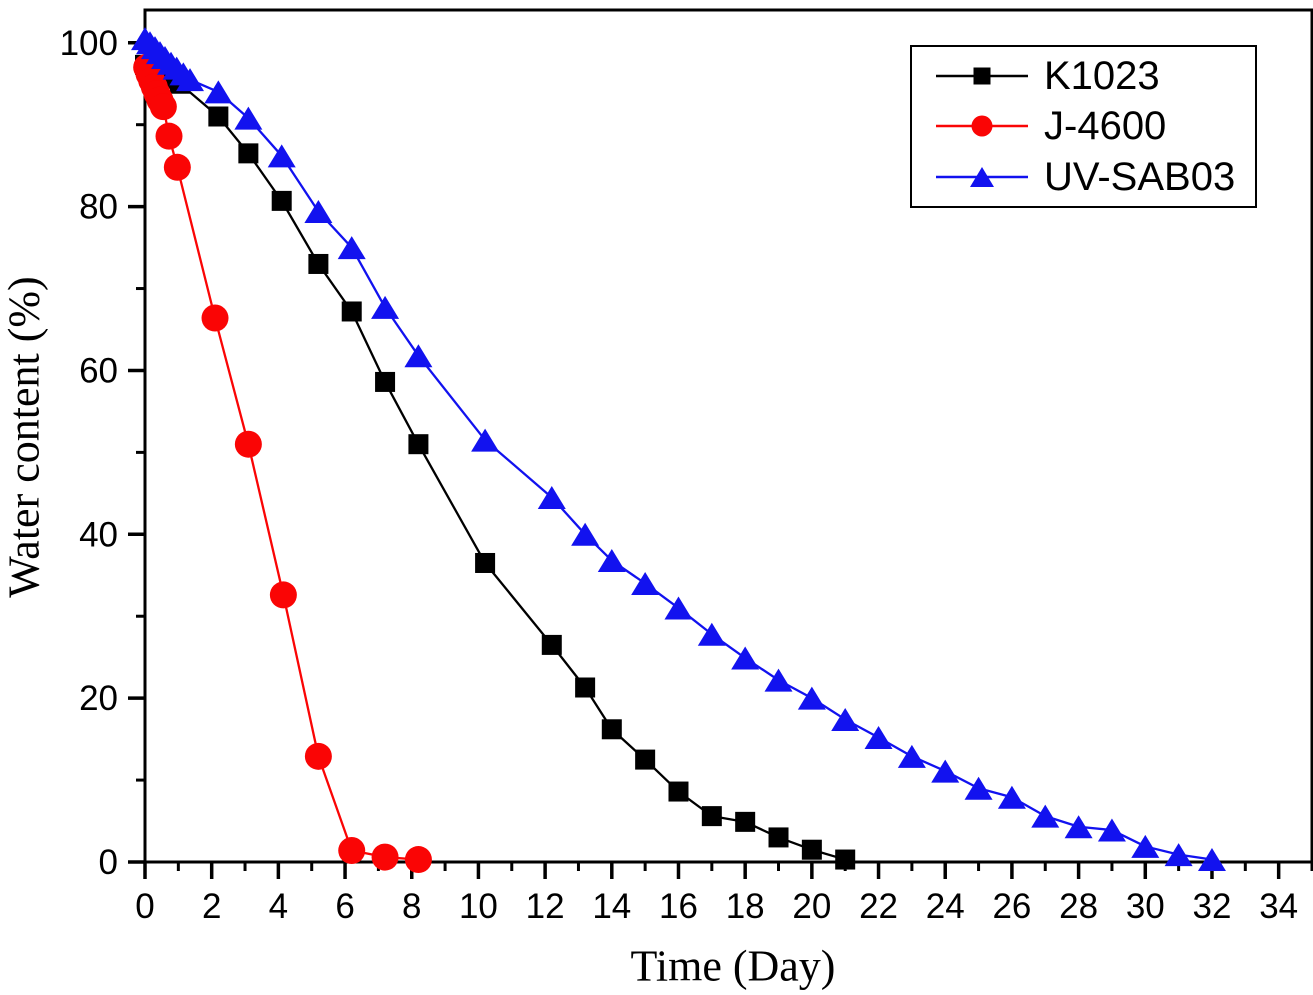  I want to click on legend-item-k1023: K1023, so click(1094, 76).